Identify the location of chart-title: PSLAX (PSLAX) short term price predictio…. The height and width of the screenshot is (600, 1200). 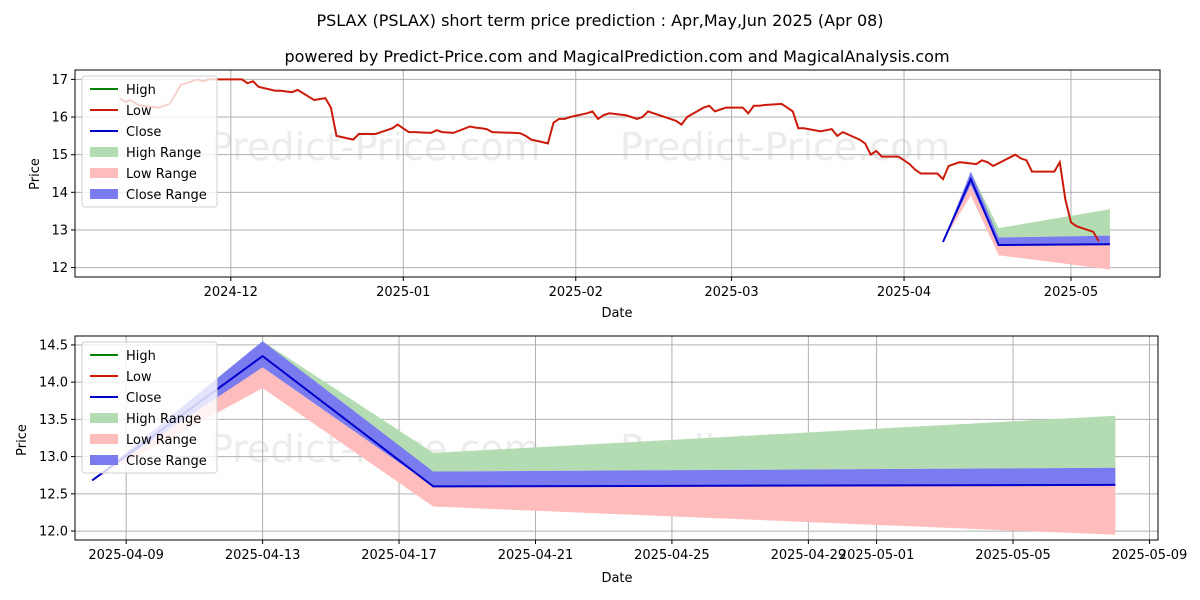
(599, 20).